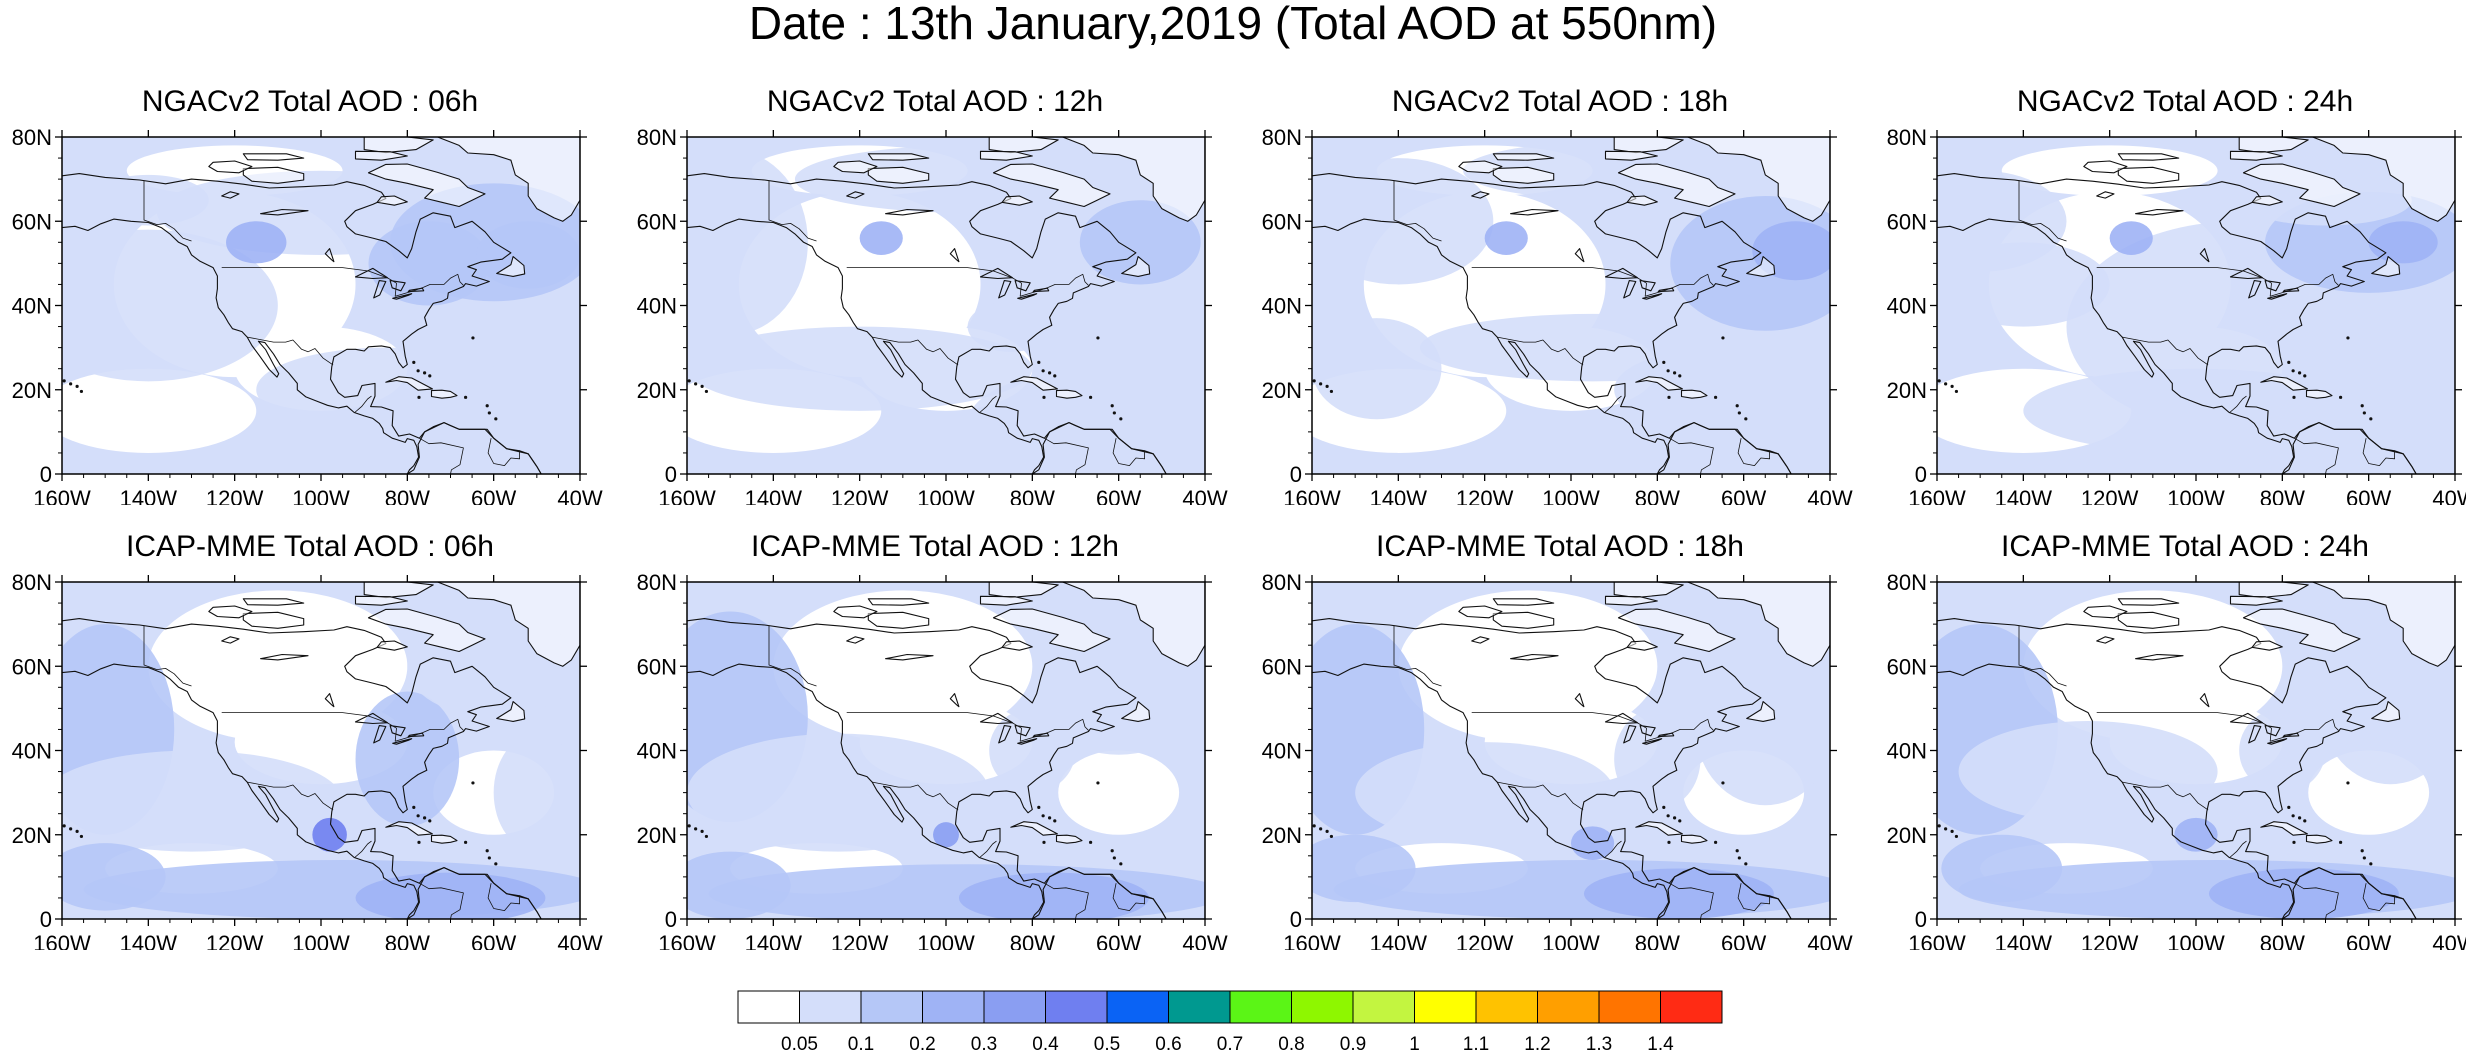 This screenshot has width=2466, height=1056. What do you see at coordinates (1230, 1044) in the screenshot?
I see `colorbar-label: 0.7` at bounding box center [1230, 1044].